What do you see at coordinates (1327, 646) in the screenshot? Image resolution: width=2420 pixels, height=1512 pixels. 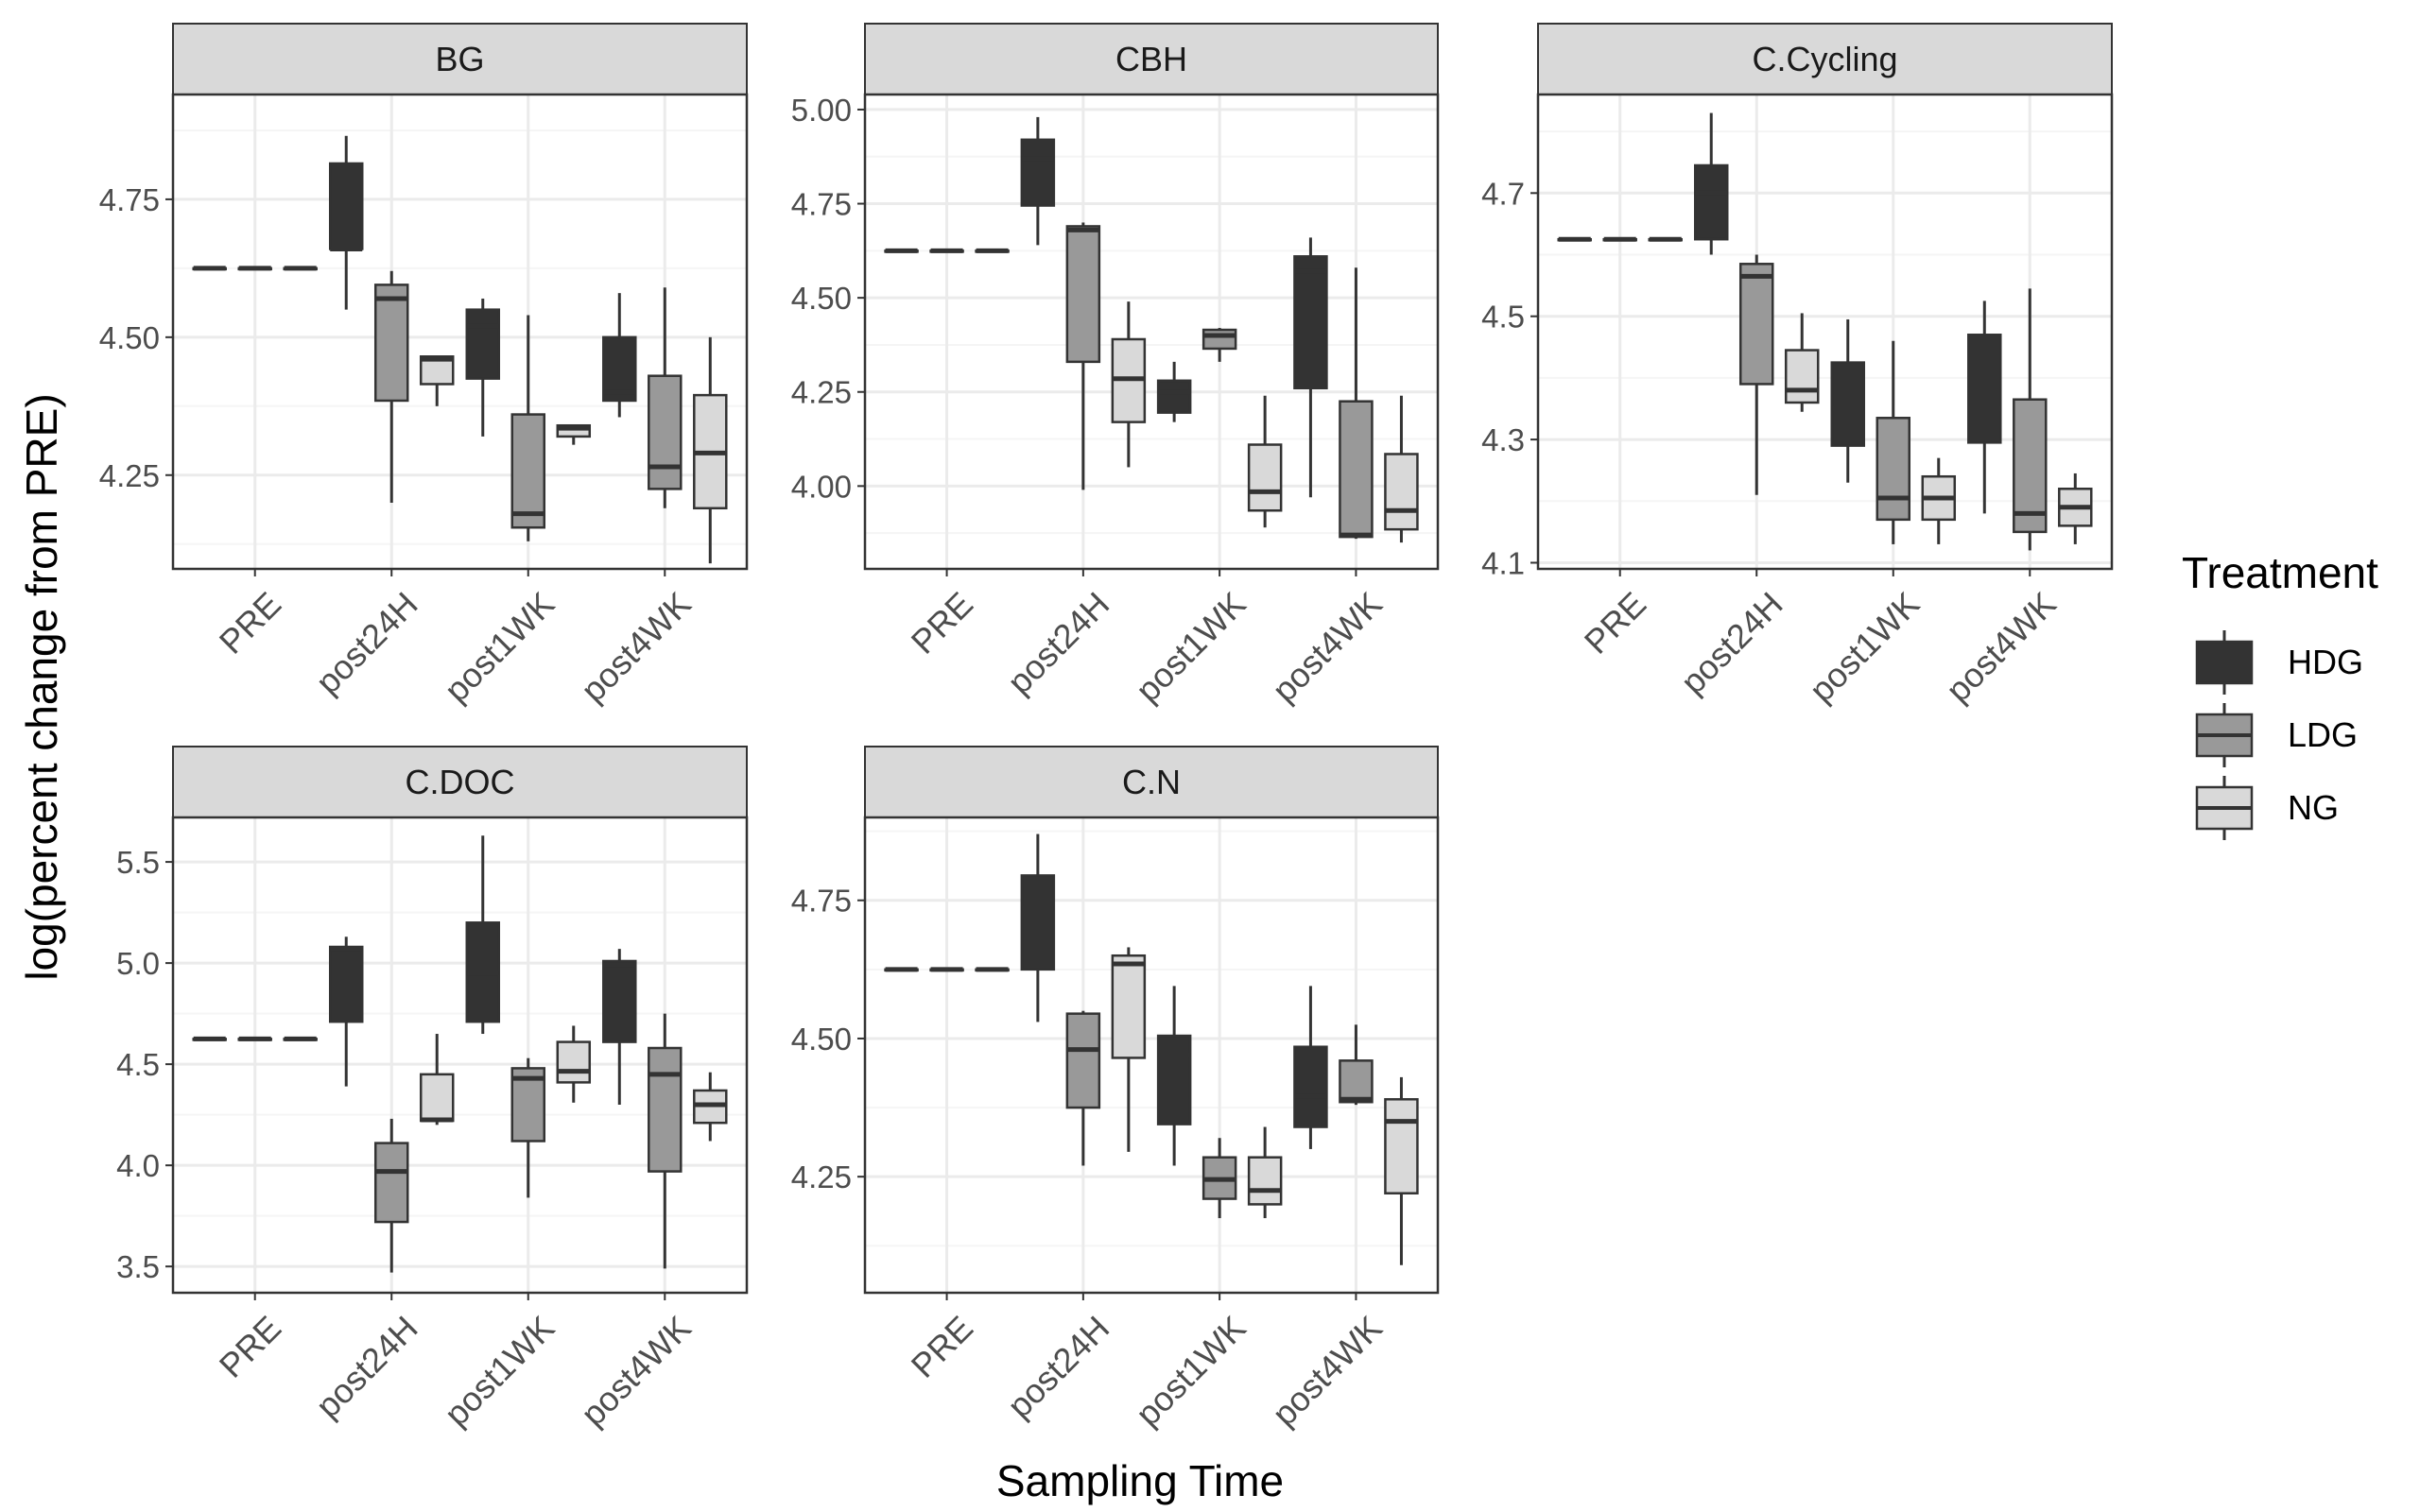 I see `x-tick-label: post4WK` at bounding box center [1327, 646].